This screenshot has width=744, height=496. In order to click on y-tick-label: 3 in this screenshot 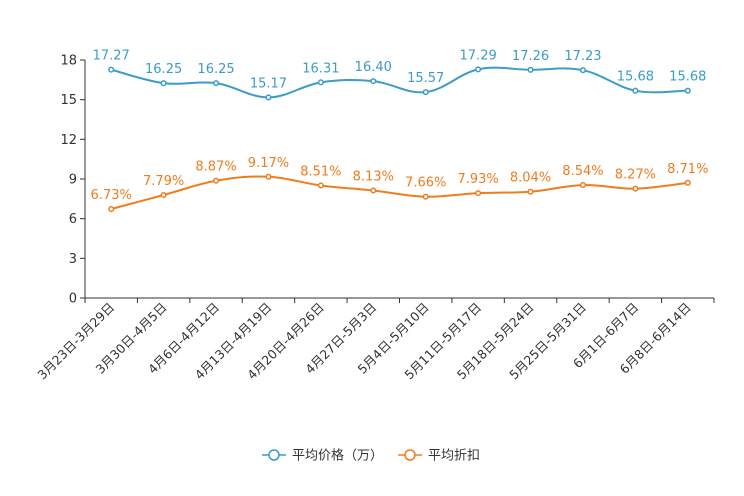, I will do `click(73, 259)`.